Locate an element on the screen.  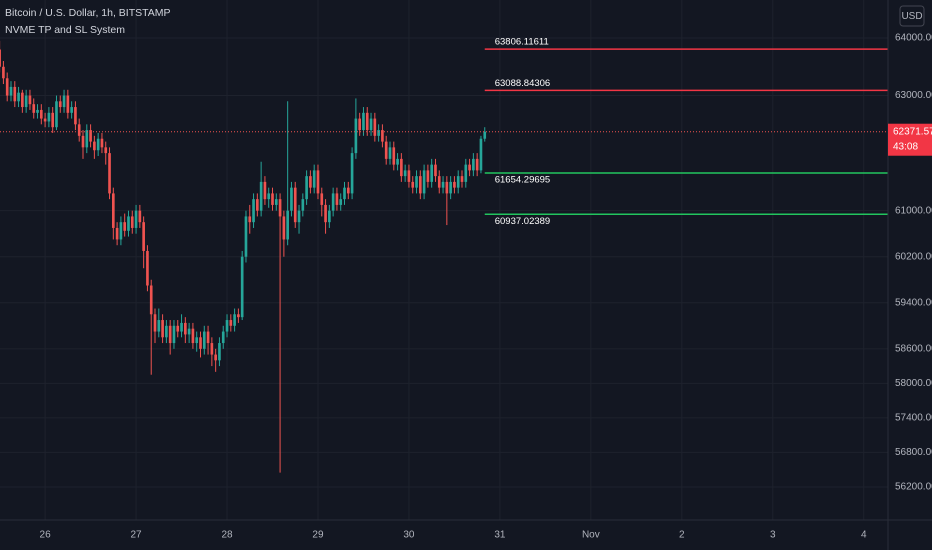
x-tick-label: 26 is located at coordinates (46, 535).